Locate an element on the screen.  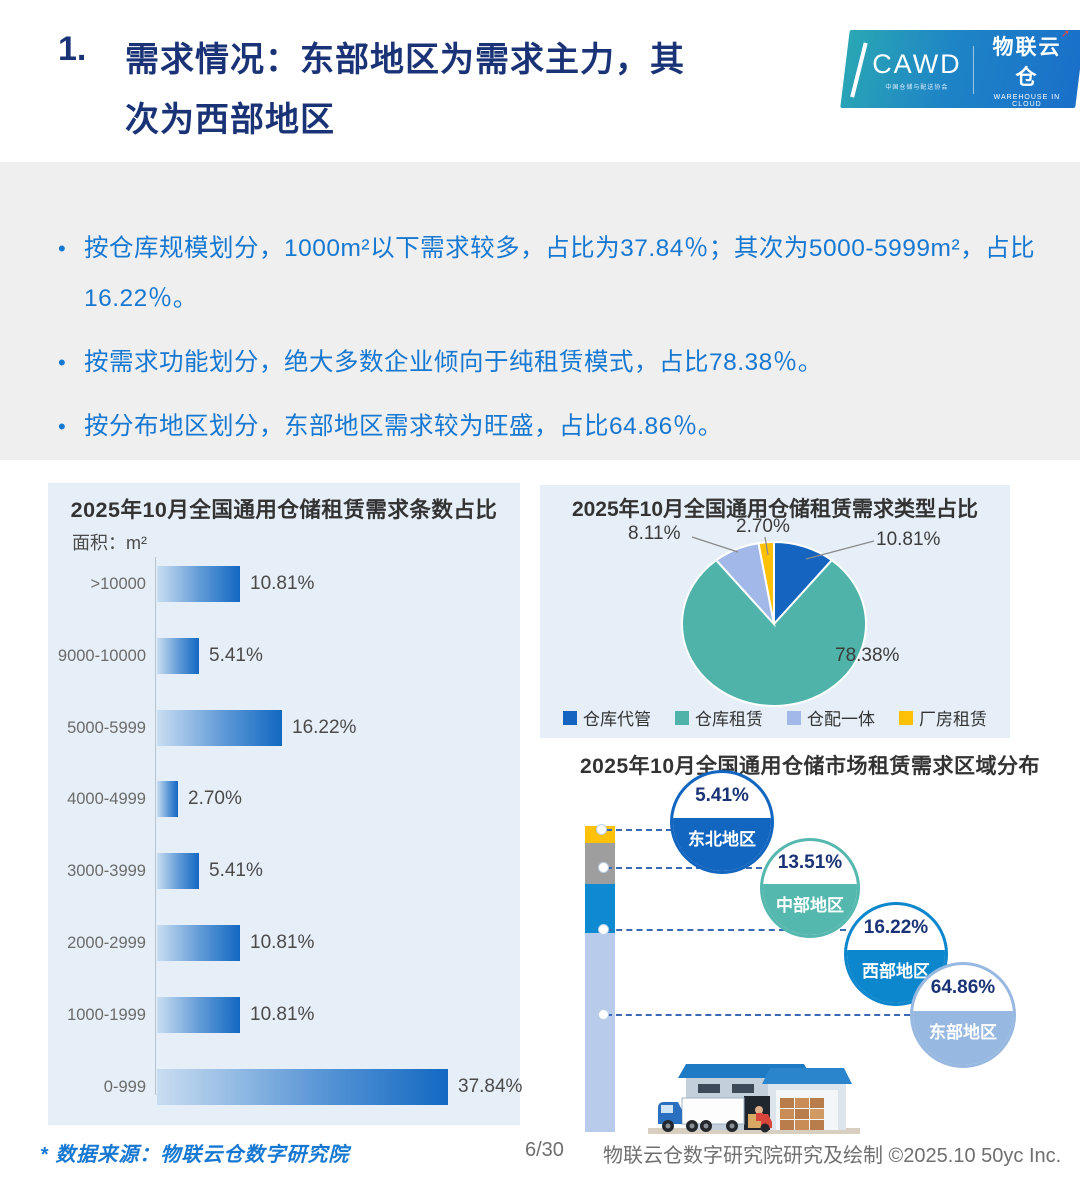
stacked-segment is located at coordinates (600, 1032).